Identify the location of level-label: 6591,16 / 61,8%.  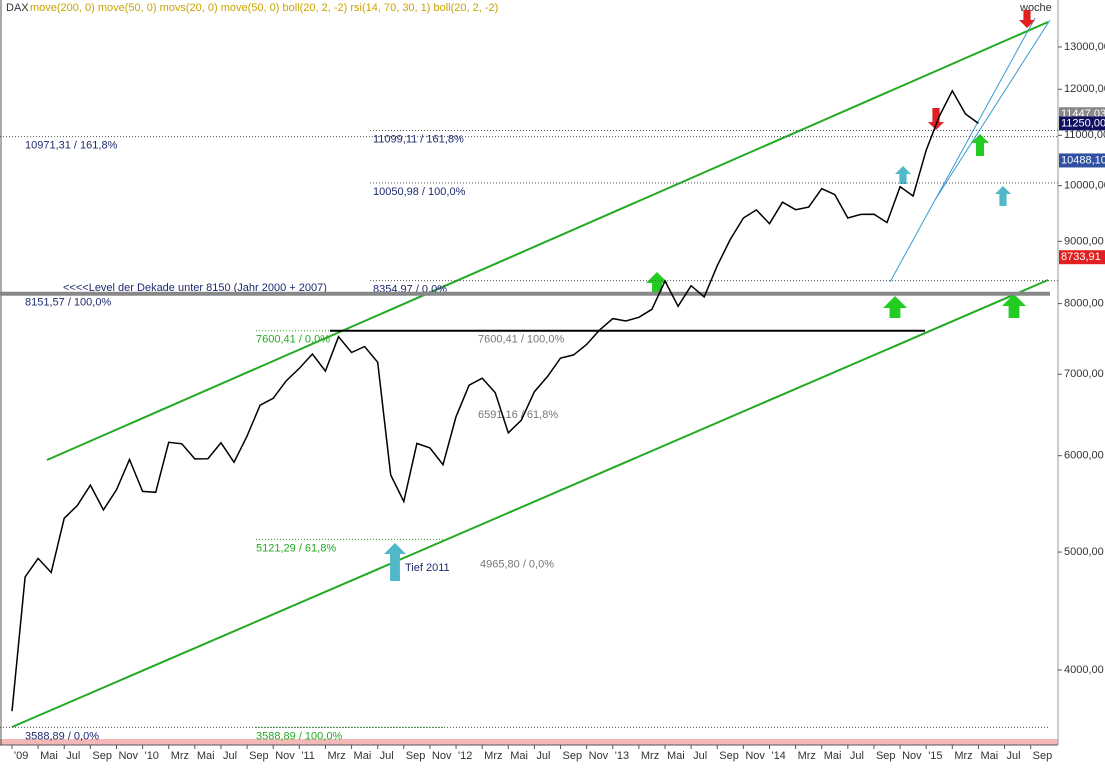
(518, 415).